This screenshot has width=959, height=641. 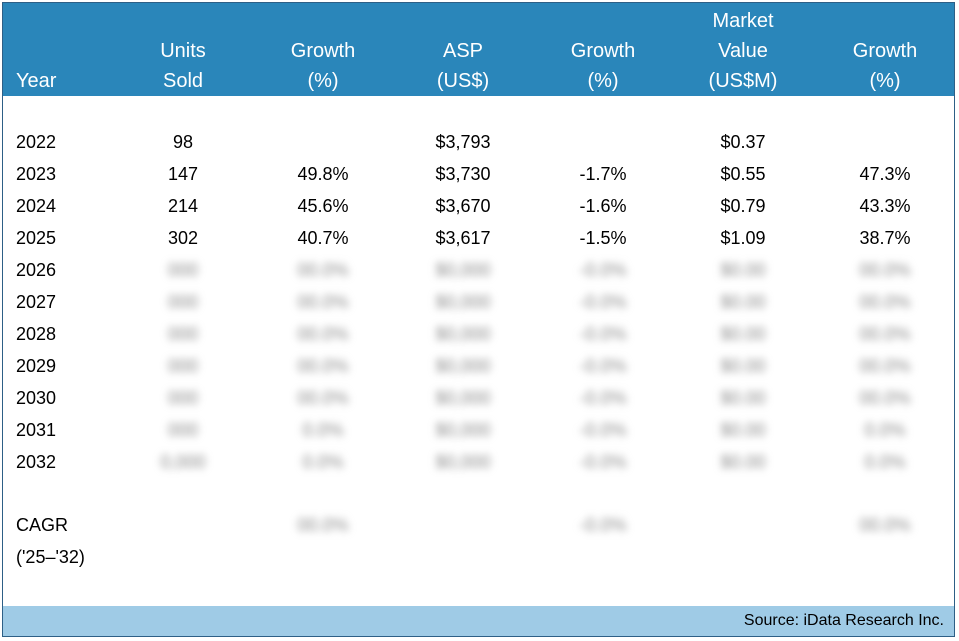 I want to click on cell-units-2023: 147, so click(x=183, y=174).